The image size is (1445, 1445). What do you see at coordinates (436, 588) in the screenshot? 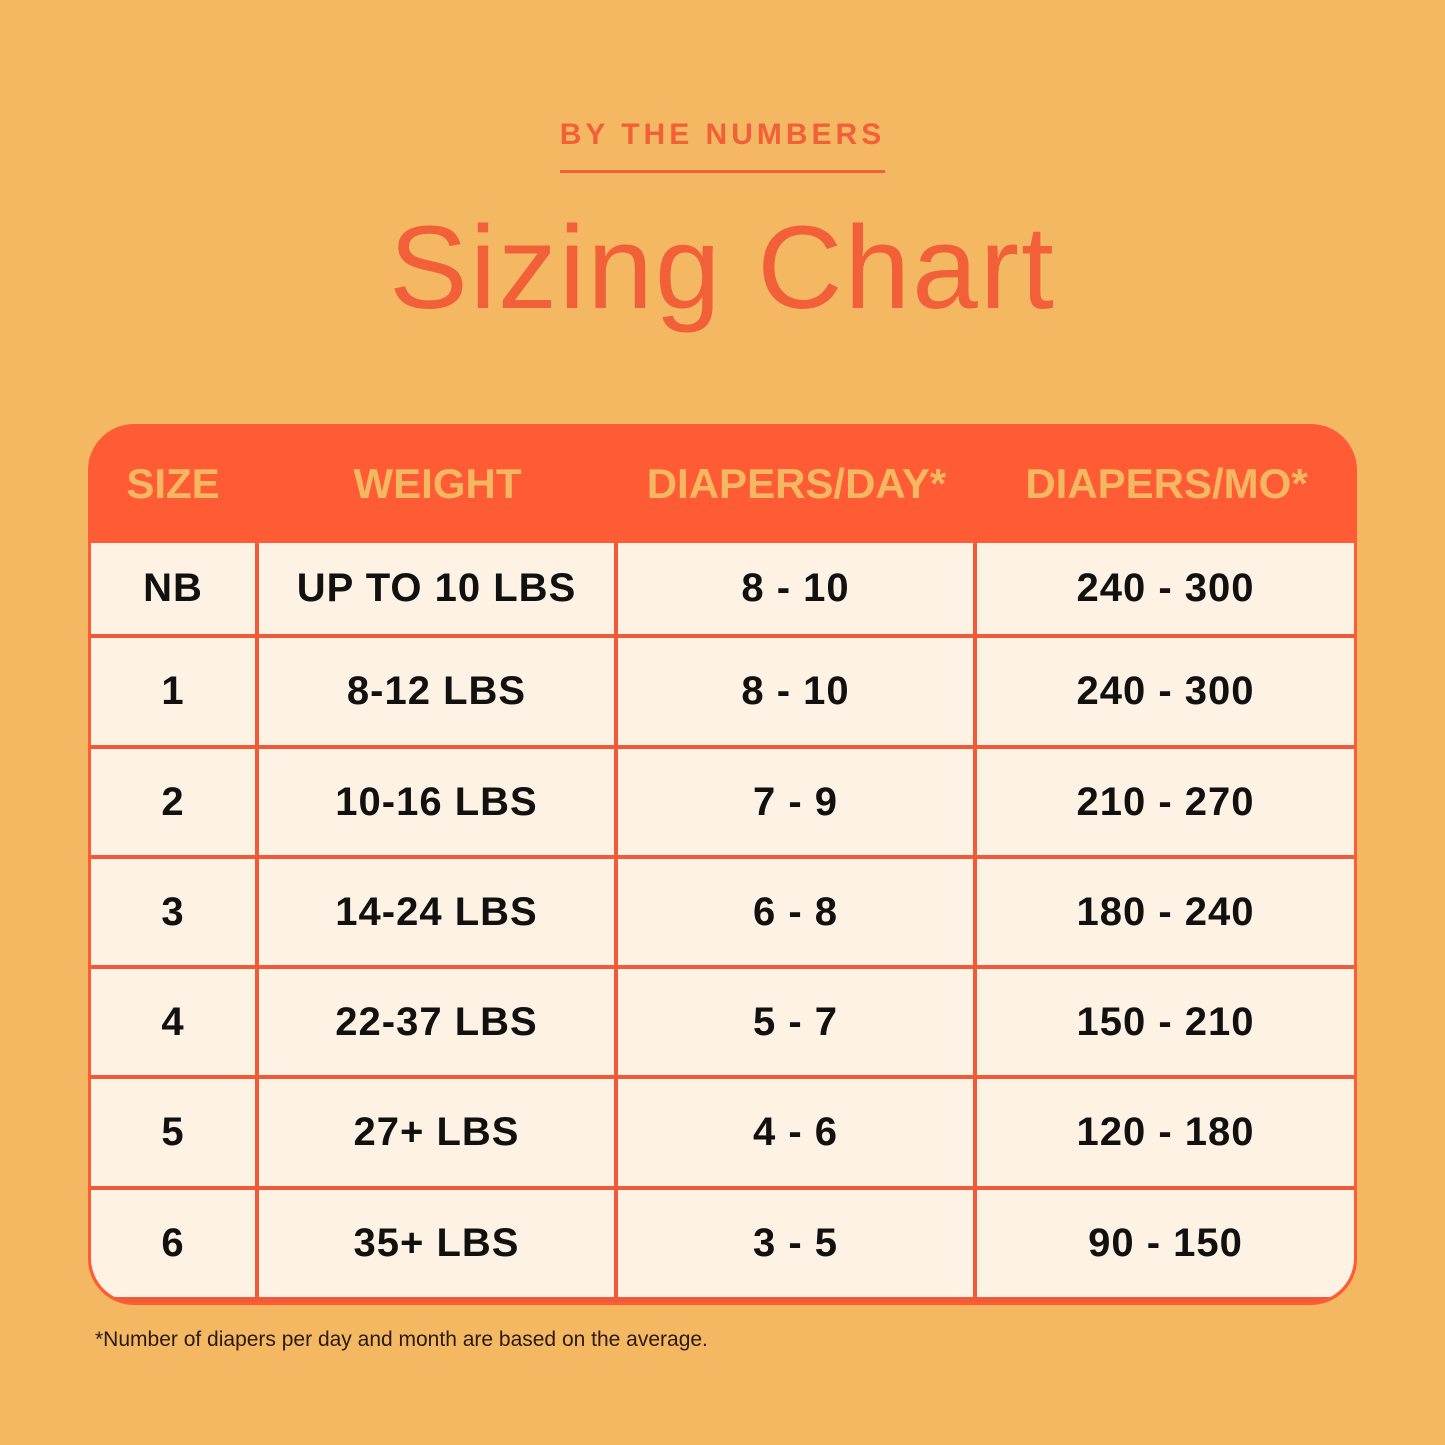
I see `cell-weight: UP TO 10 LBS` at bounding box center [436, 588].